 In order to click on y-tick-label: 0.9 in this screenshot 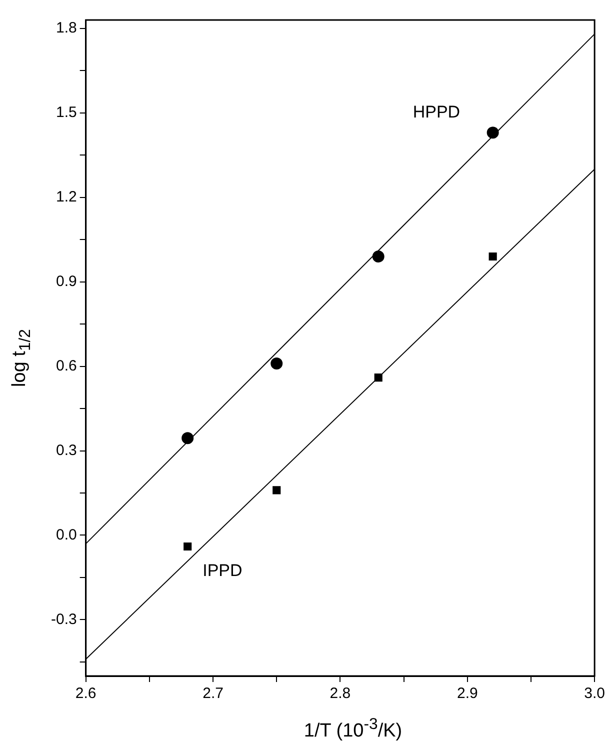, I will do `click(66, 281)`.